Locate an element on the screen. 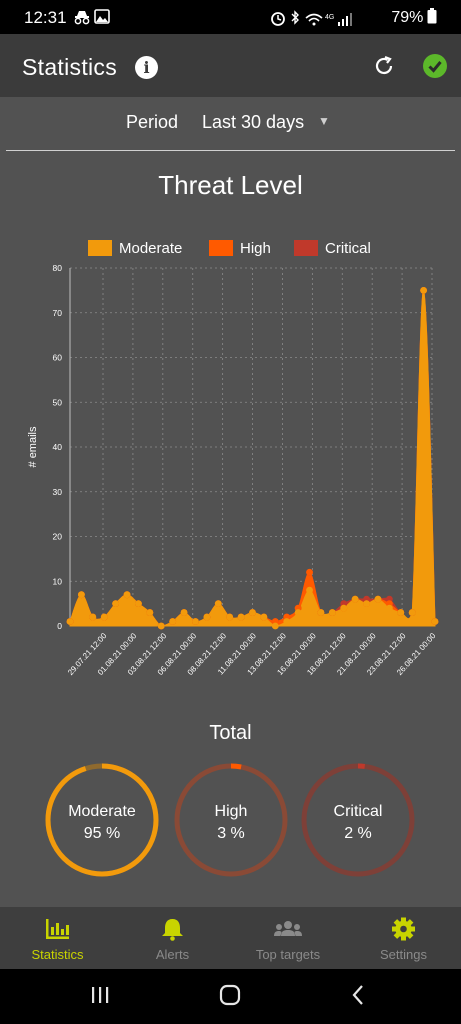 This screenshot has height=1024, width=461. donut-high: High 3 % is located at coordinates (231, 820).